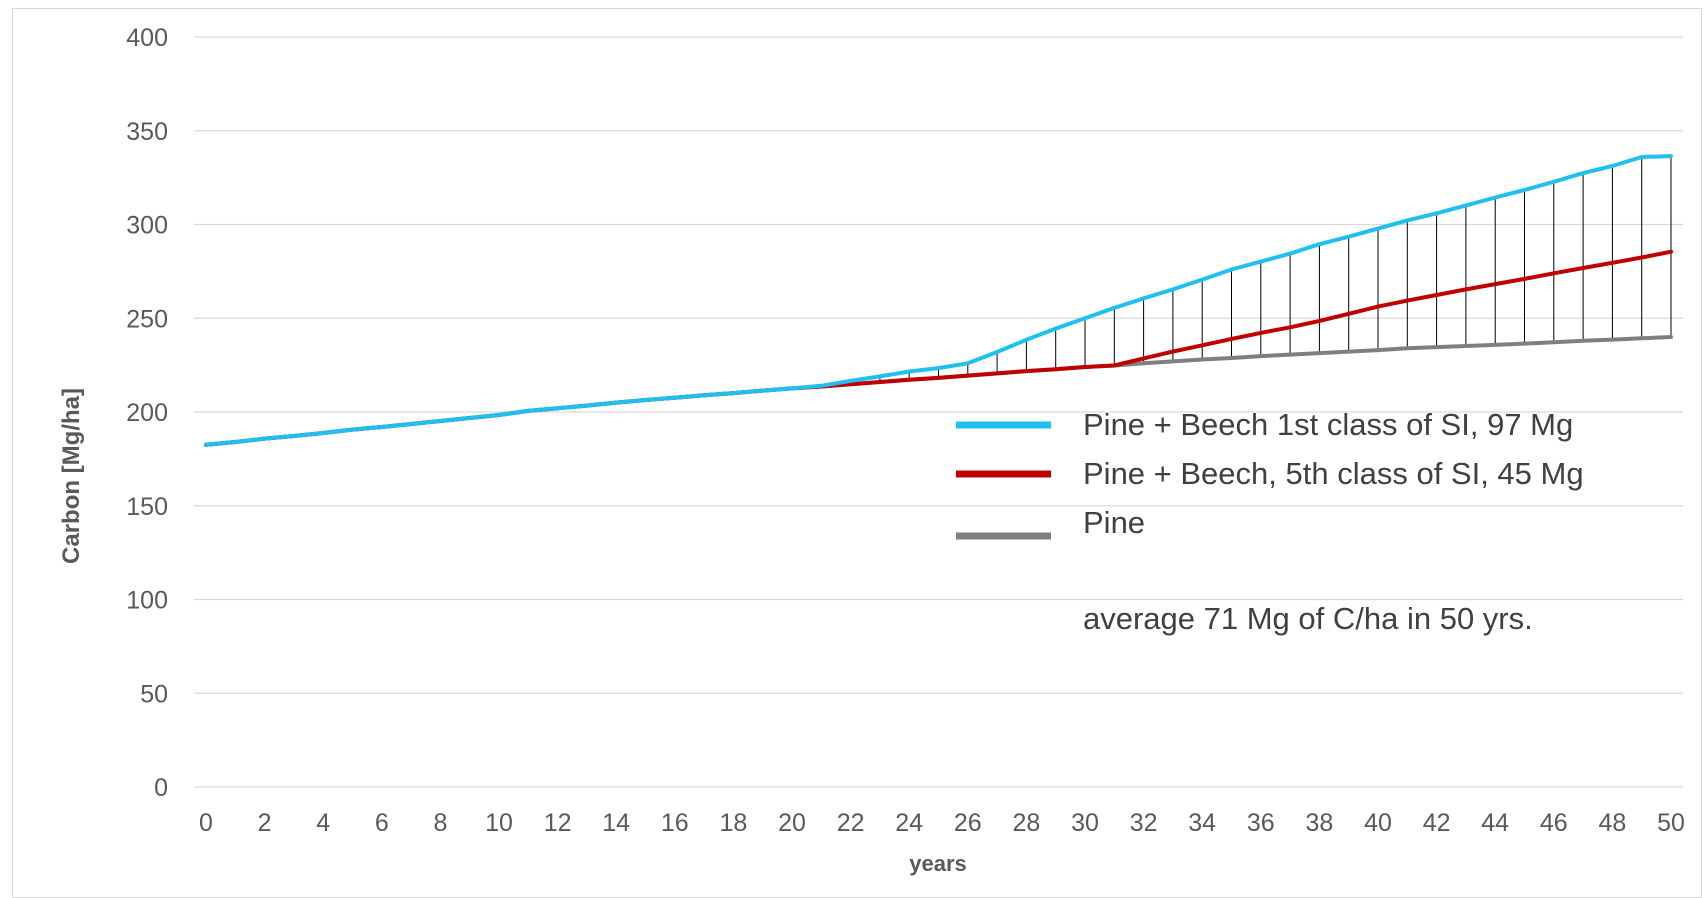 The image size is (1704, 898). What do you see at coordinates (675, 823) in the screenshot?
I see `x-tick-label-16: 16` at bounding box center [675, 823].